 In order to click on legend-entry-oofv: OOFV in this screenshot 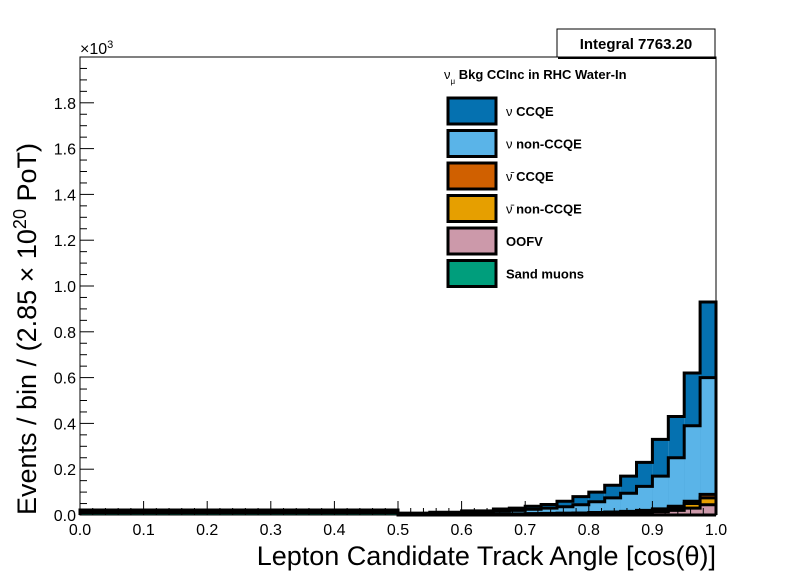, I will do `click(494, 241)`.